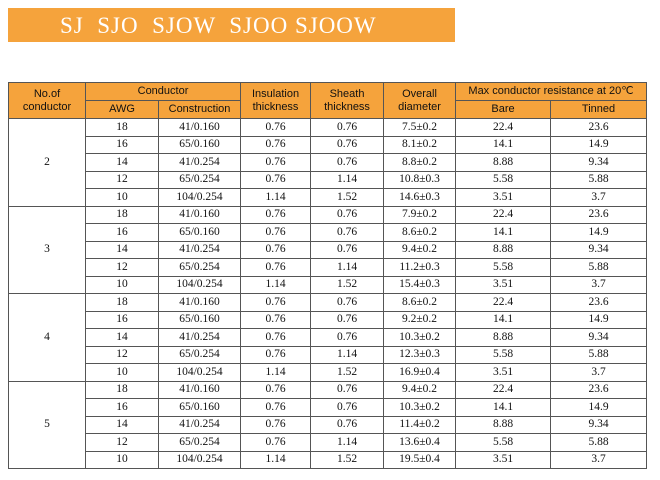 The height and width of the screenshot is (480, 660). What do you see at coordinates (420, 144) in the screenshot?
I see `table-cell: 8.1±0.2` at bounding box center [420, 144].